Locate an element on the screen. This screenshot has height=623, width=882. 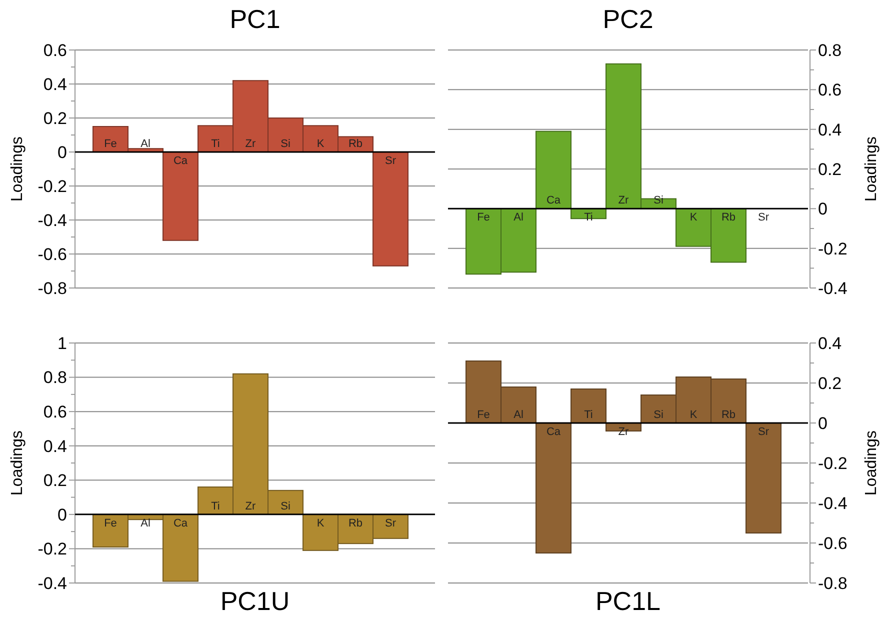
text: PC1L is located at coordinates (628, 601).